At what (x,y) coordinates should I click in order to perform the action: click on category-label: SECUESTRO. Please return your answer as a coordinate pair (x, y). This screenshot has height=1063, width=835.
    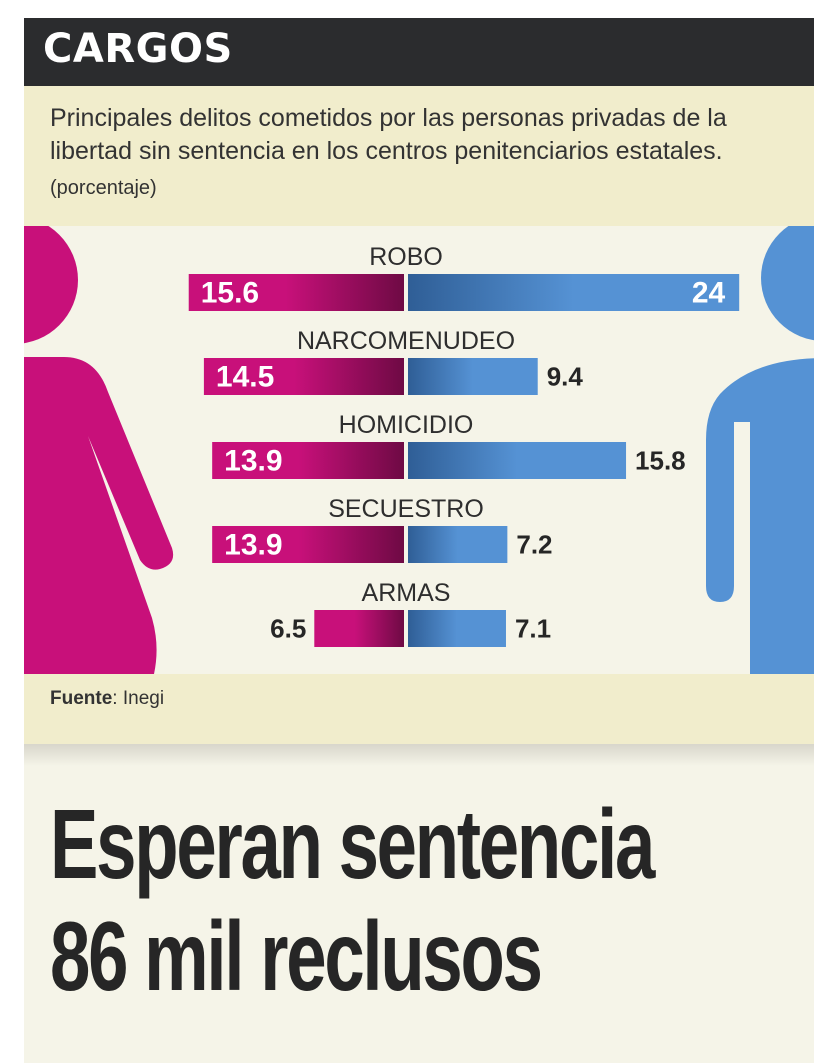
    Looking at the image, I should click on (406, 509).